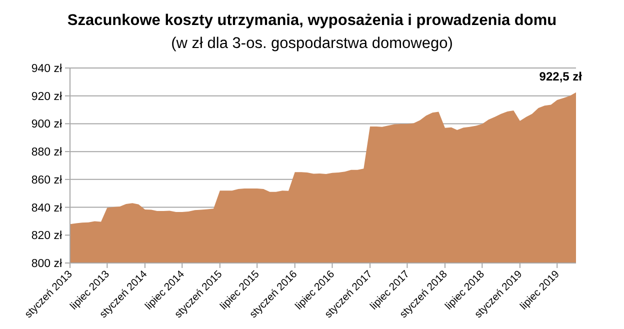 This screenshot has width=624, height=329. I want to click on y-tick-label: 840 zł, so click(46, 208).